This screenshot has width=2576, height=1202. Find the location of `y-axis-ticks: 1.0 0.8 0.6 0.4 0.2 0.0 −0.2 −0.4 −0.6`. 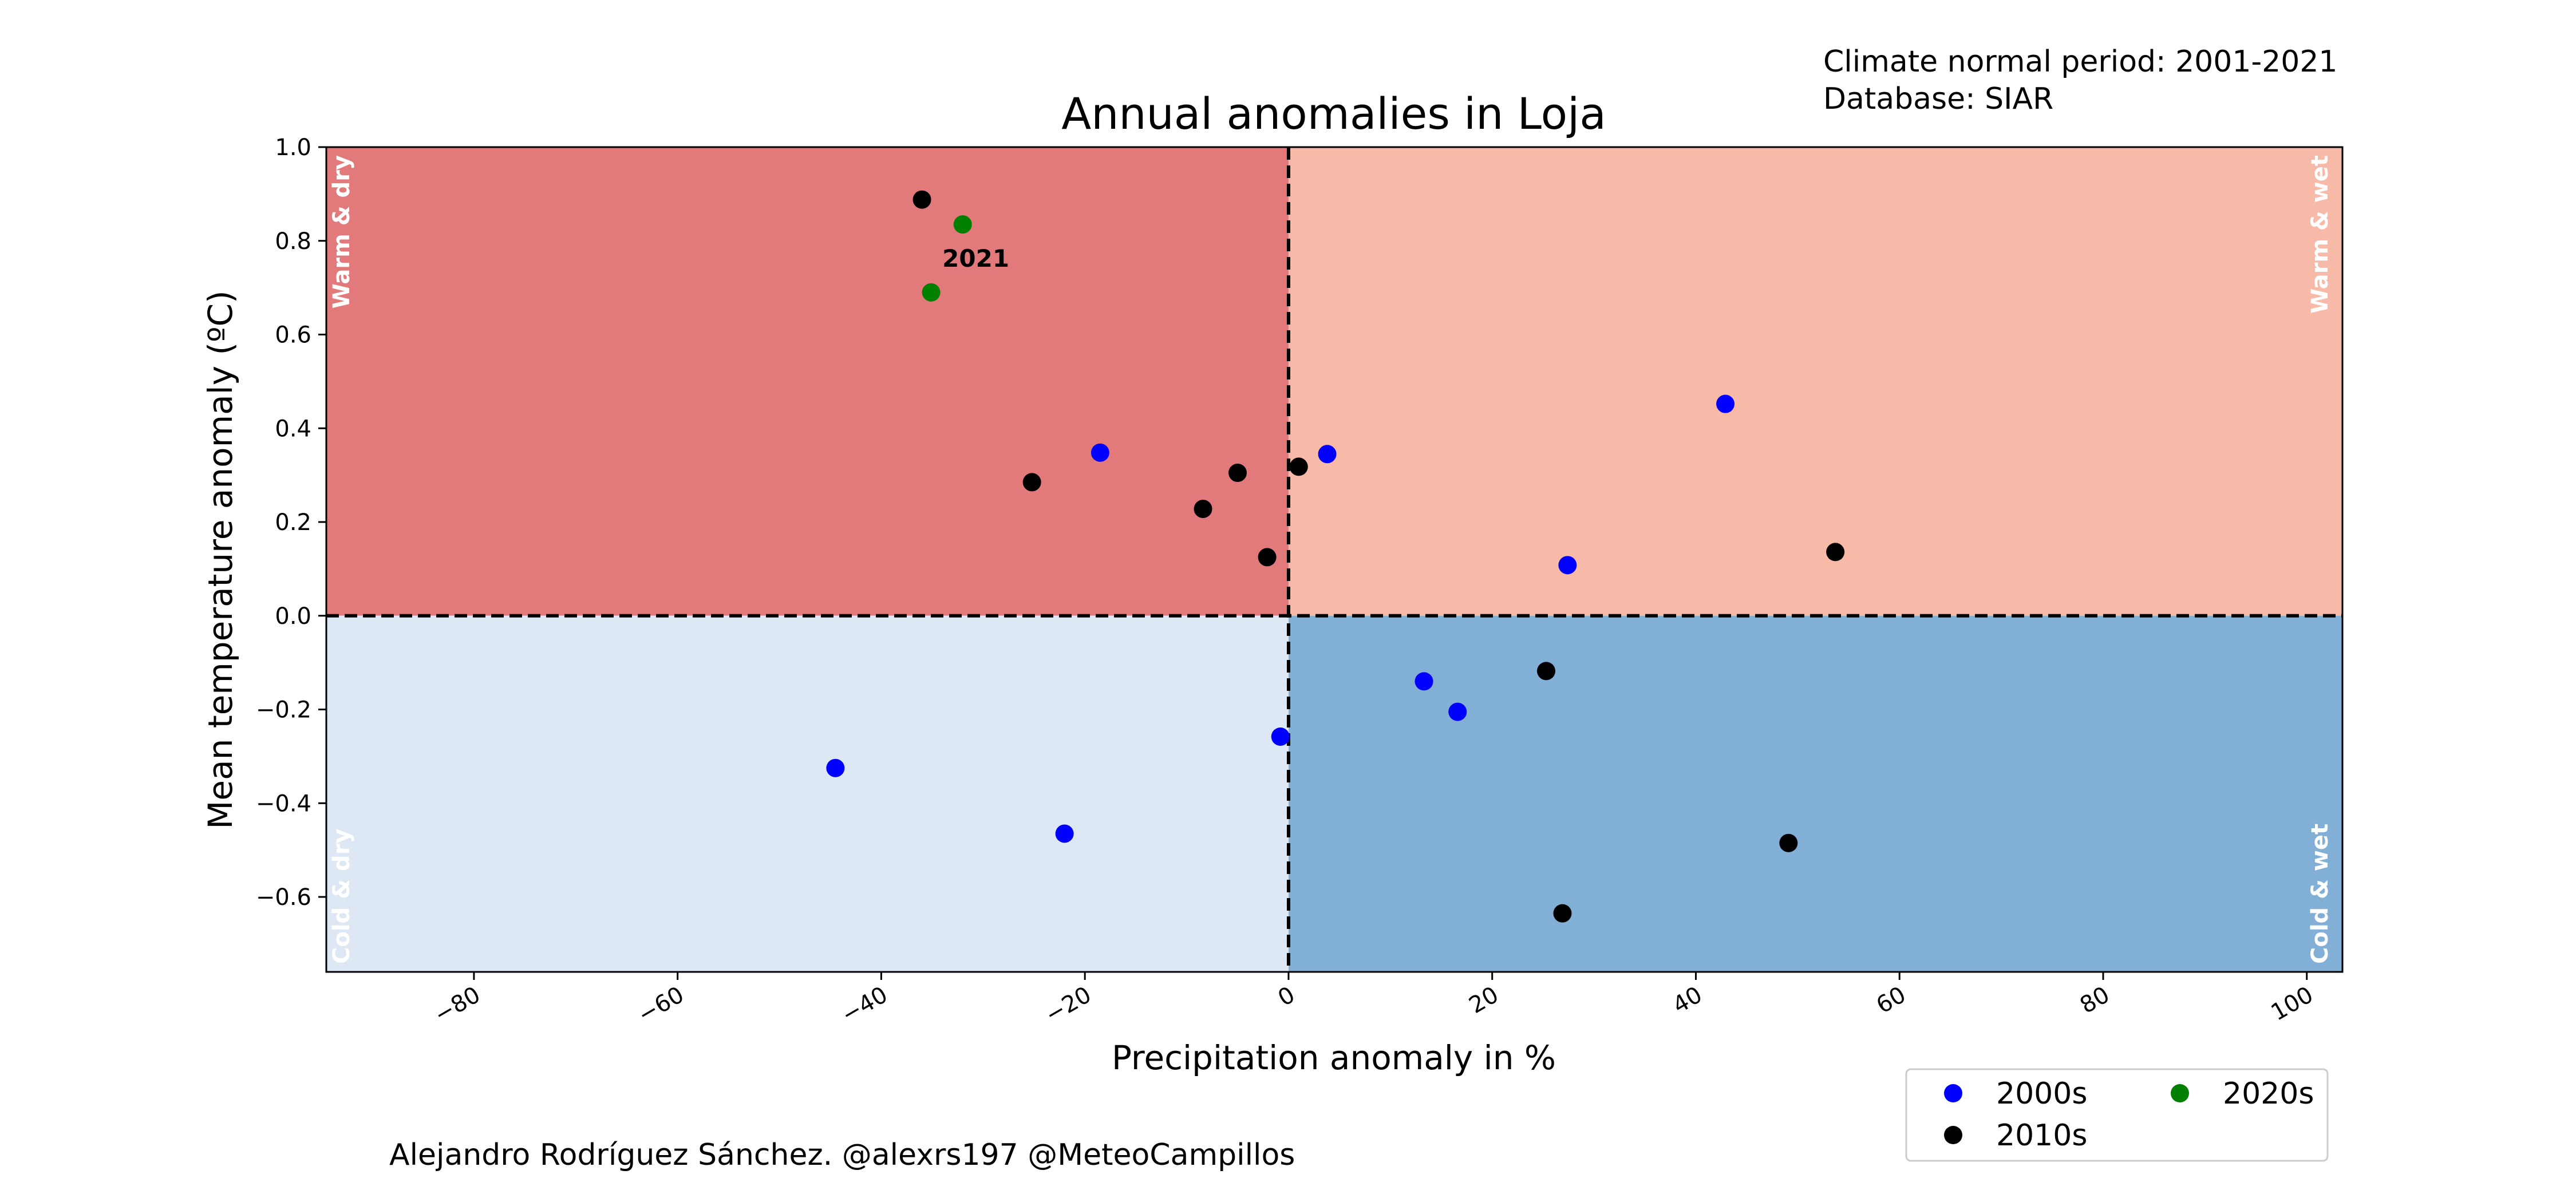

y-axis-ticks: 1.0 0.8 0.6 0.4 0.2 0.0 −0.2 −0.4 −0.6 is located at coordinates (291, 523).